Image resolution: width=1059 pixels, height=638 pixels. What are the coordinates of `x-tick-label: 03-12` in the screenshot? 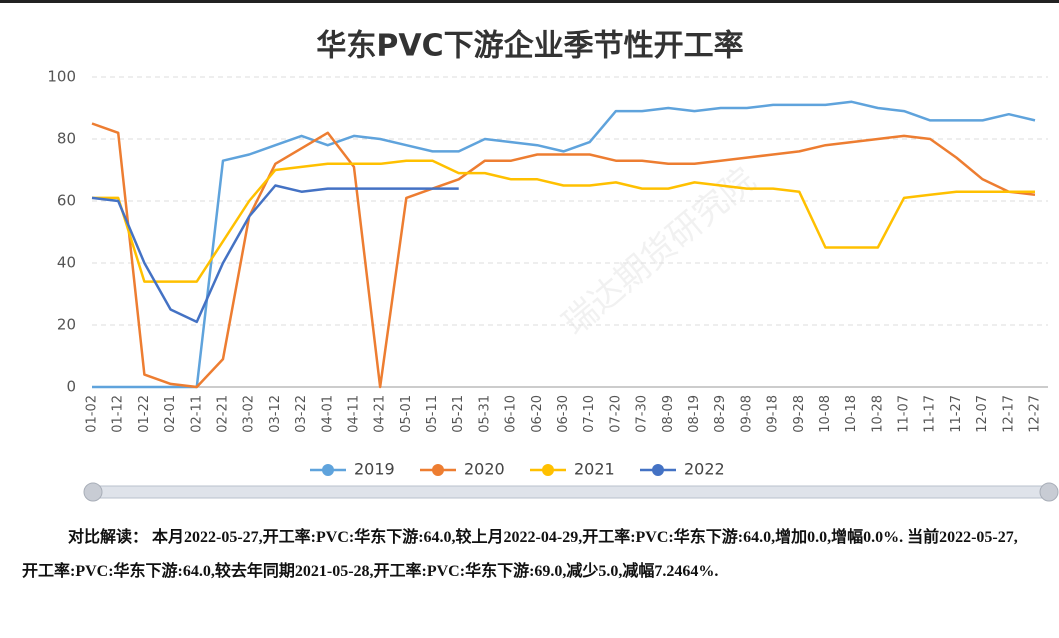 It's located at (275, 414).